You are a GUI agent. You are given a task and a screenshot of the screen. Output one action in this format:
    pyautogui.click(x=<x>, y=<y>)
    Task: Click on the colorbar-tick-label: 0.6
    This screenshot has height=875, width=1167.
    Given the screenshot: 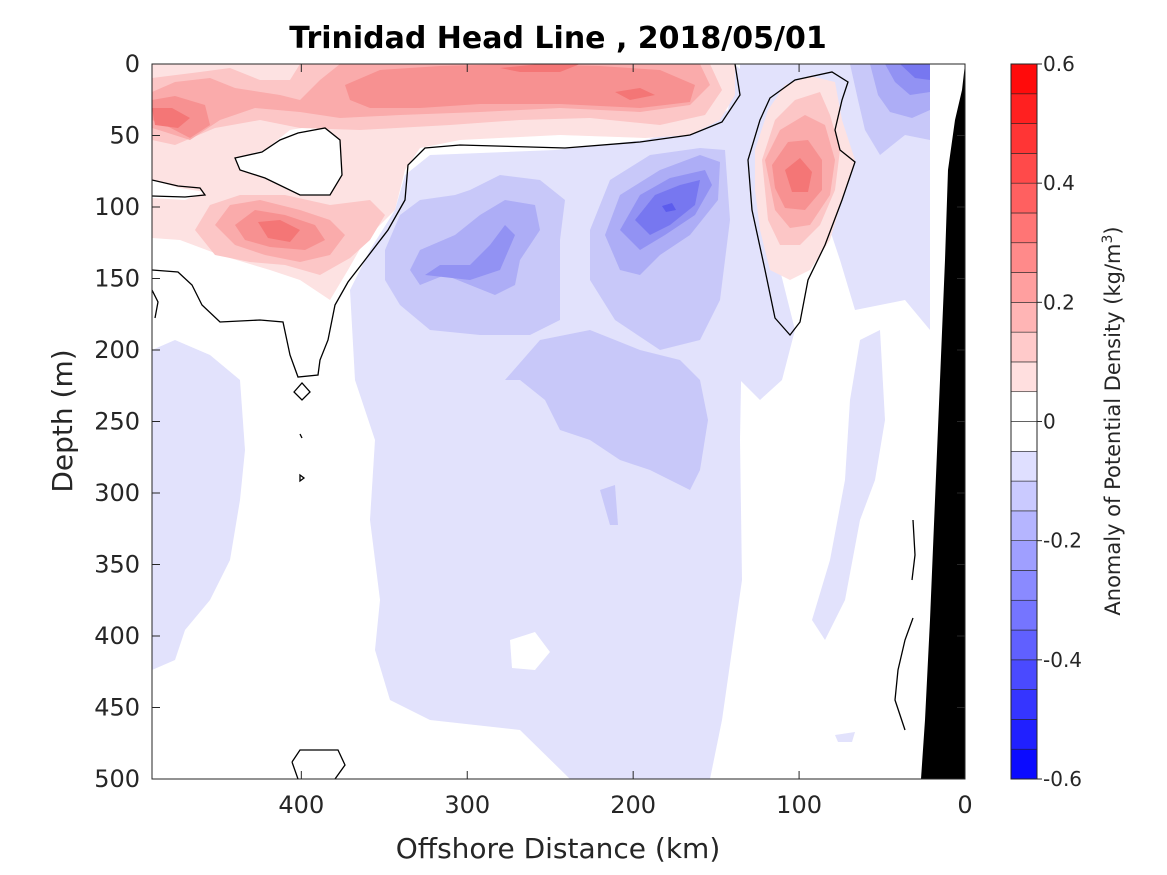 What is the action you would take?
    pyautogui.click(x=1059, y=64)
    